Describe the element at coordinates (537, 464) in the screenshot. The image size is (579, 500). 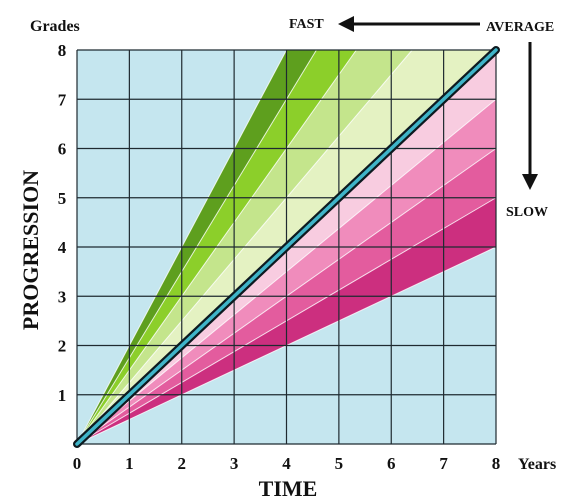
I see `x-unit-label: Years` at that location.